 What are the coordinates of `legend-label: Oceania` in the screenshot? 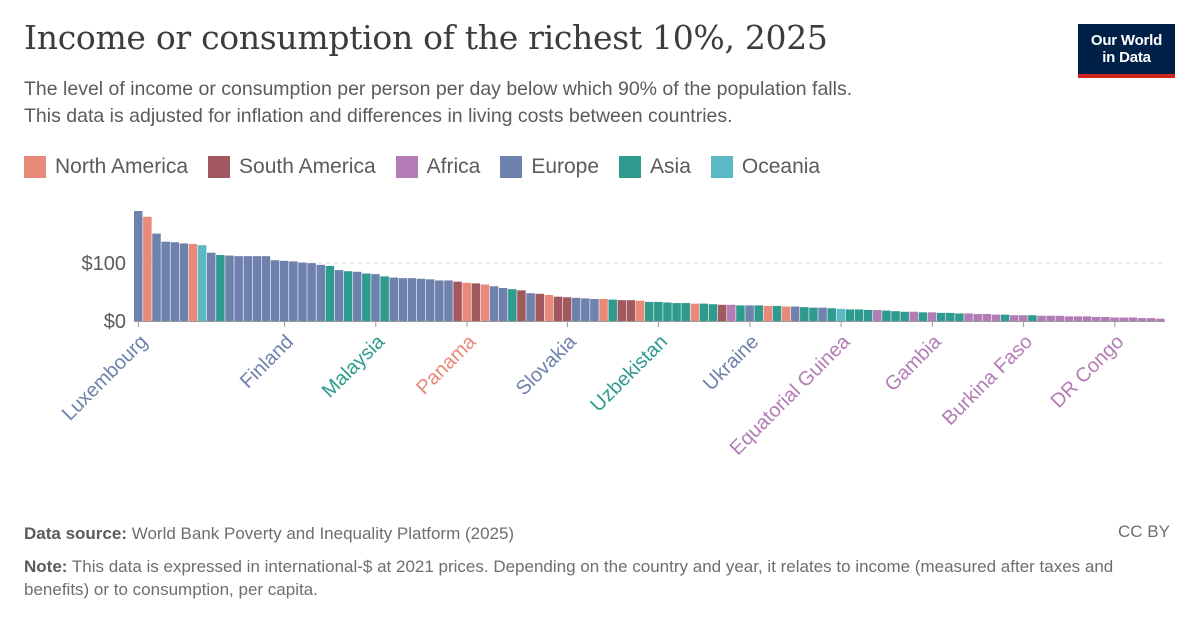 It's located at (781, 166).